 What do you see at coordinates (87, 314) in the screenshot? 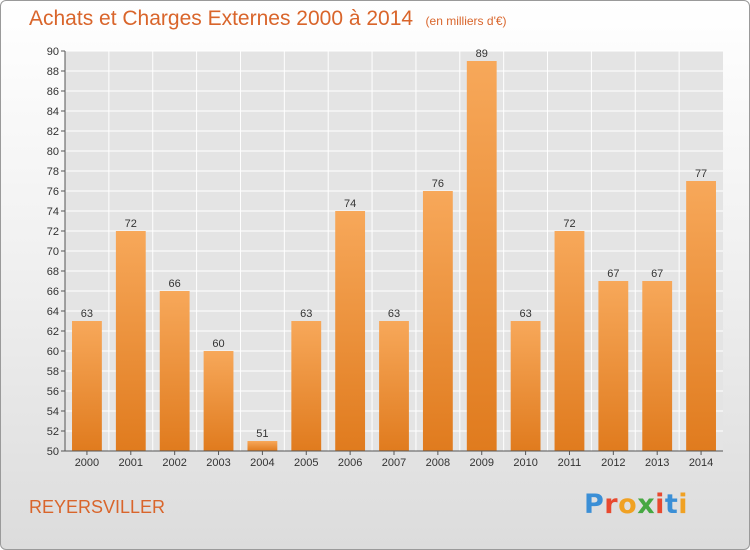
I see `value-label-2000: 63` at bounding box center [87, 314].